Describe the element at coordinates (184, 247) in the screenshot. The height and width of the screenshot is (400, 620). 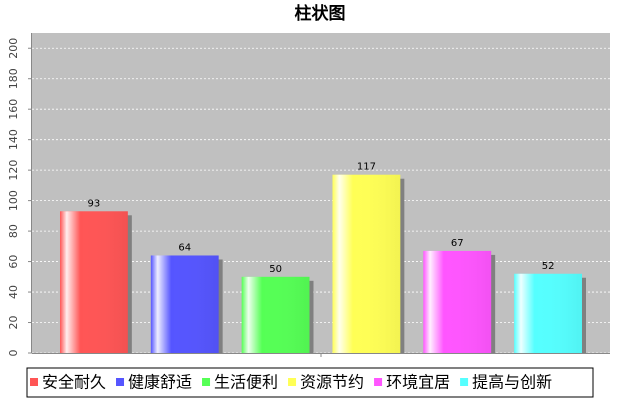
I see `data-label: 64` at that location.